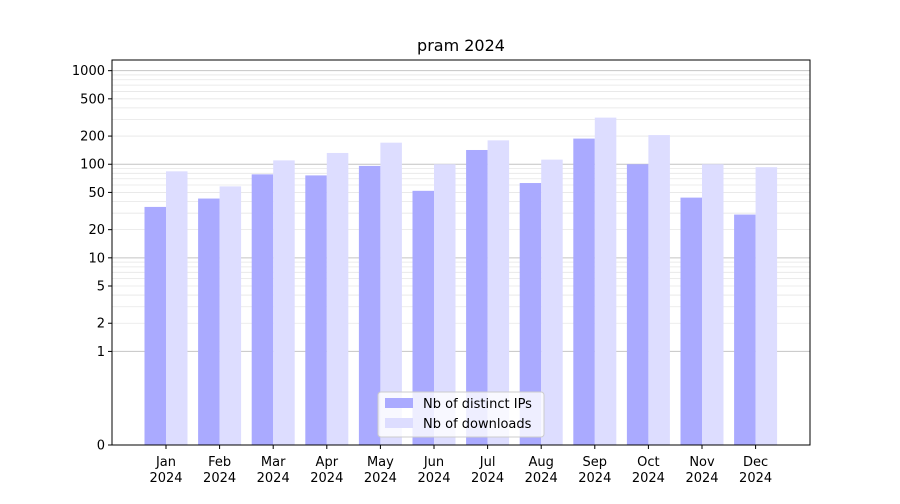 Image resolution: width=900 pixels, height=504 pixels. What do you see at coordinates (219, 470) in the screenshot?
I see `x-tick-label: Feb 2024` at bounding box center [219, 470].